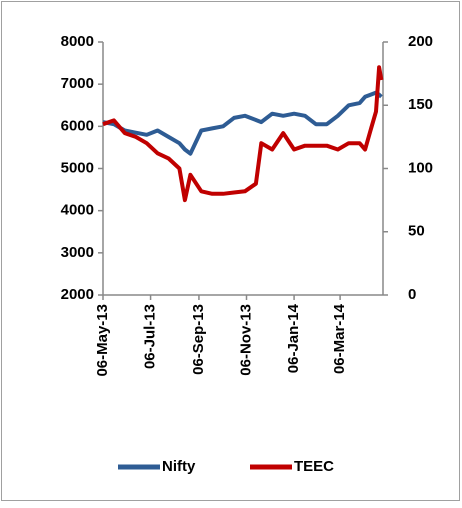  What do you see at coordinates (412, 294) in the screenshot?
I see `y2-tick-label: 0` at bounding box center [412, 294].